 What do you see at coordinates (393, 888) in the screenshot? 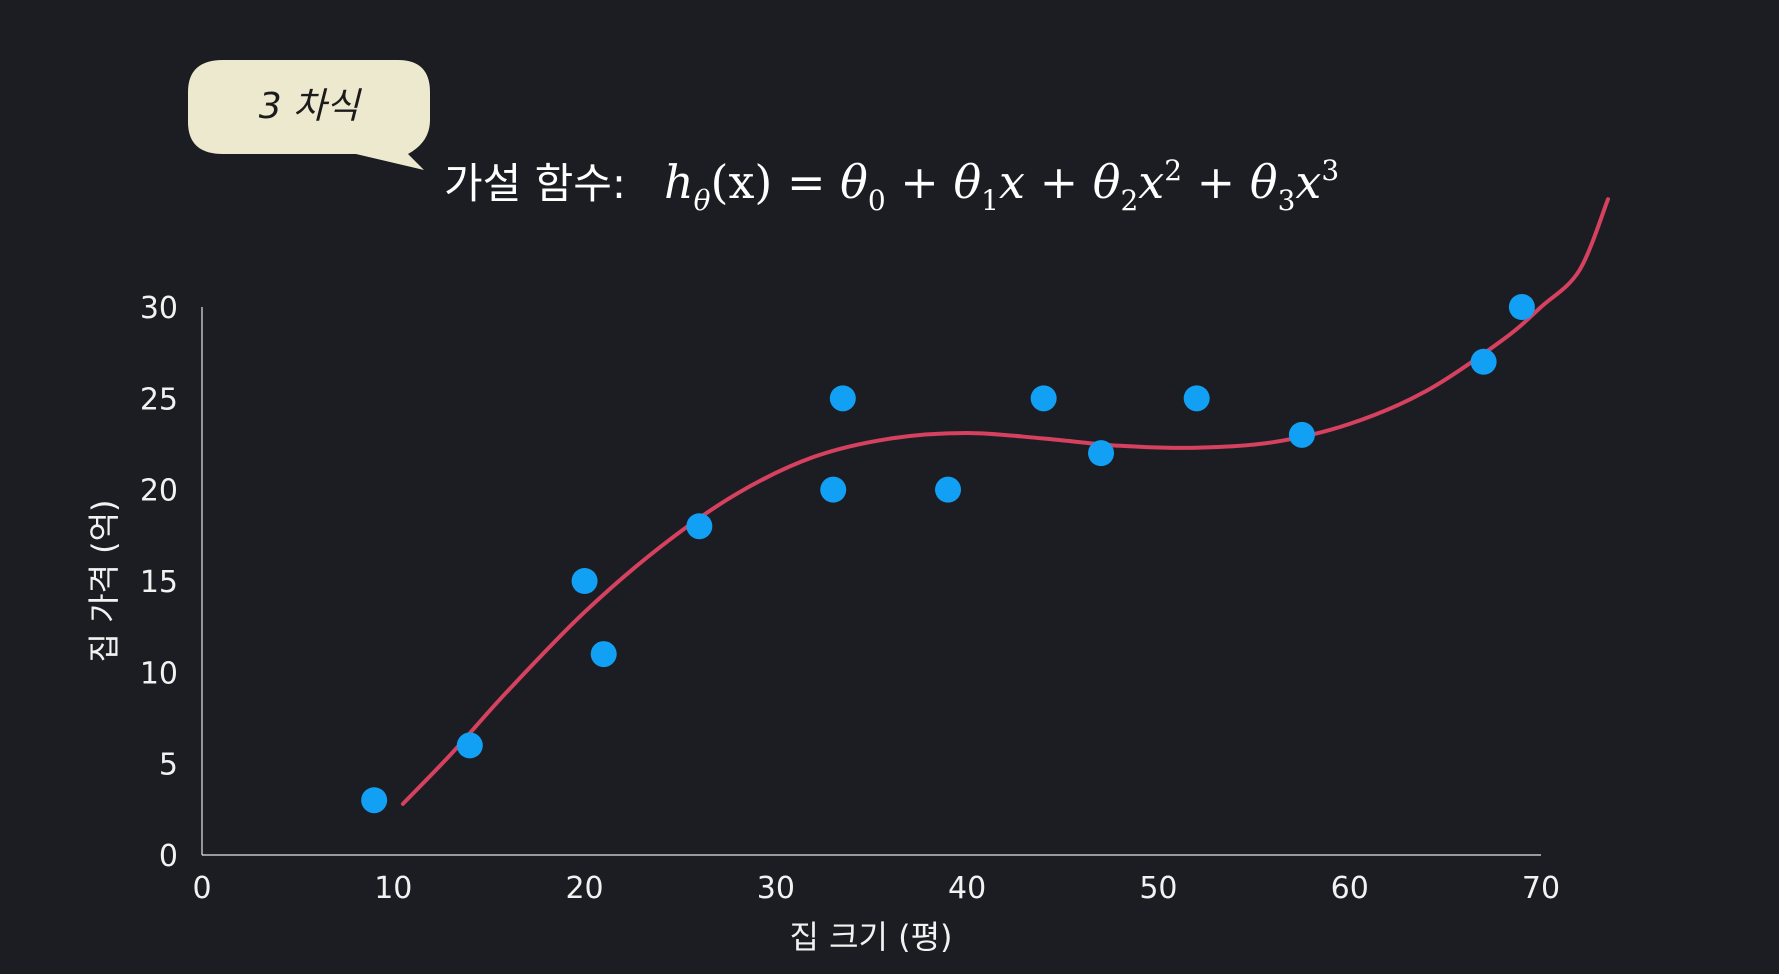
I see `x-tick-label: 10` at bounding box center [393, 888].